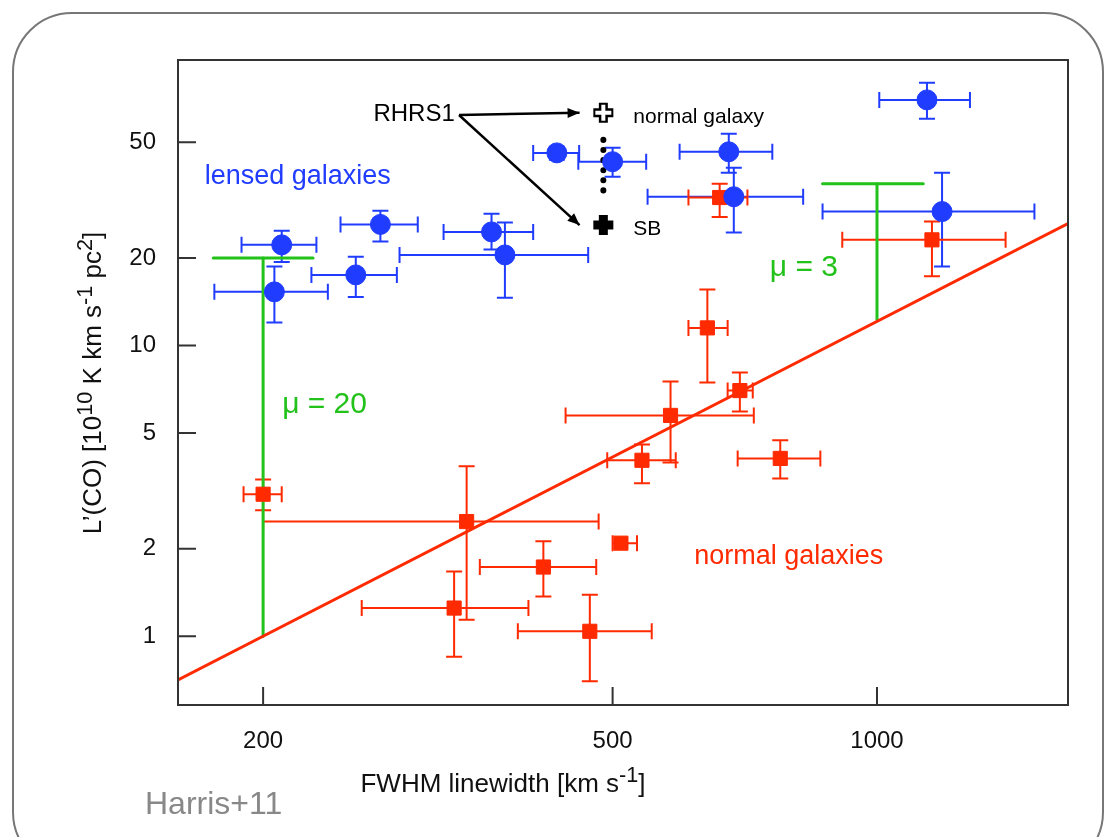 This screenshot has height=837, width=1118. I want to click on y-tick-label: 1, so click(149, 634).